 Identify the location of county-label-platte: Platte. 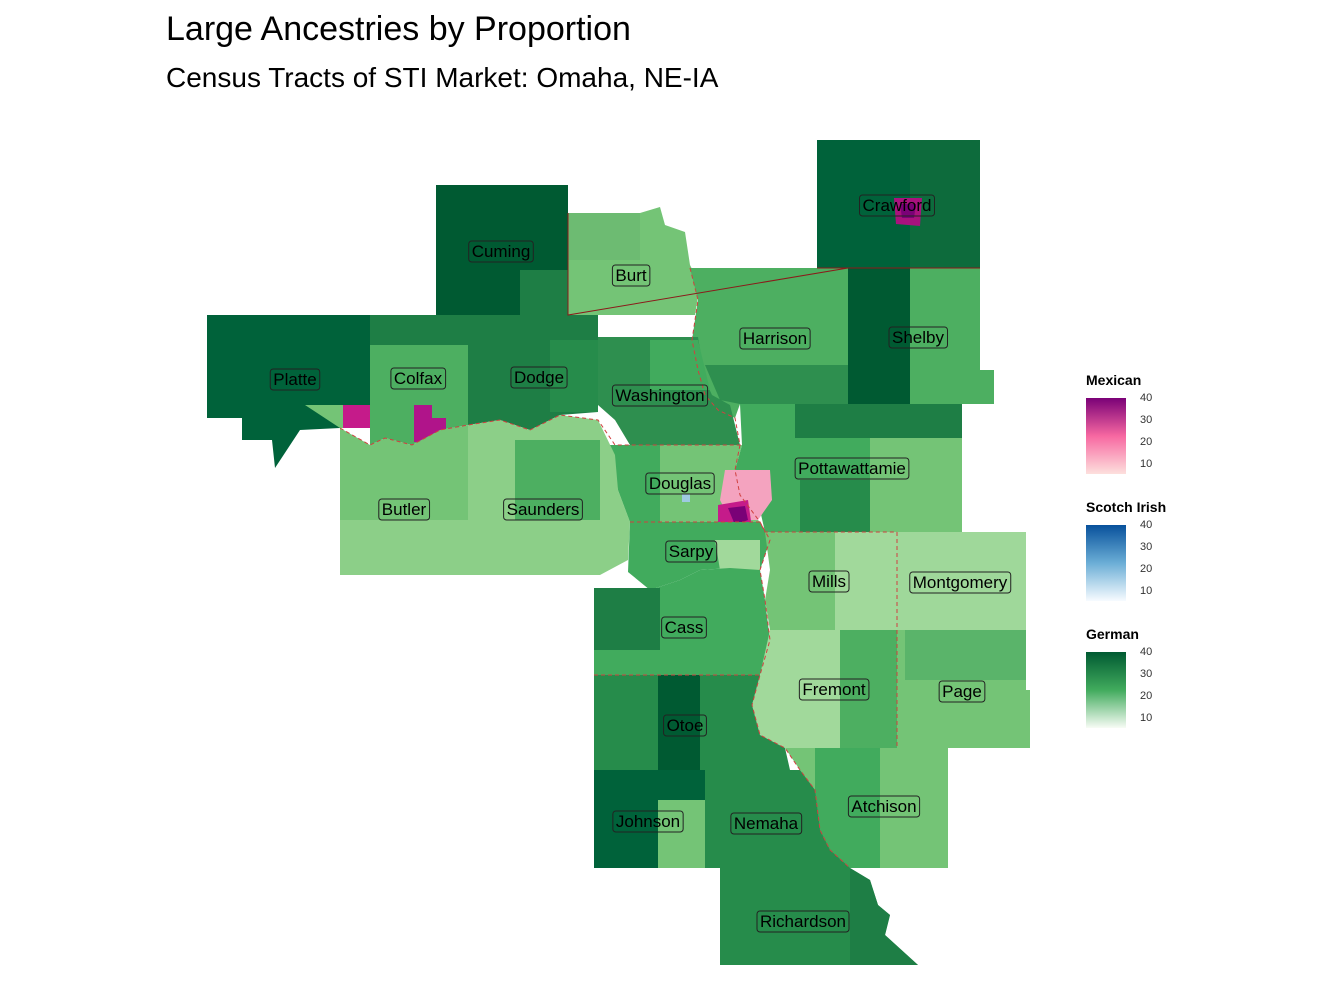
(295, 379).